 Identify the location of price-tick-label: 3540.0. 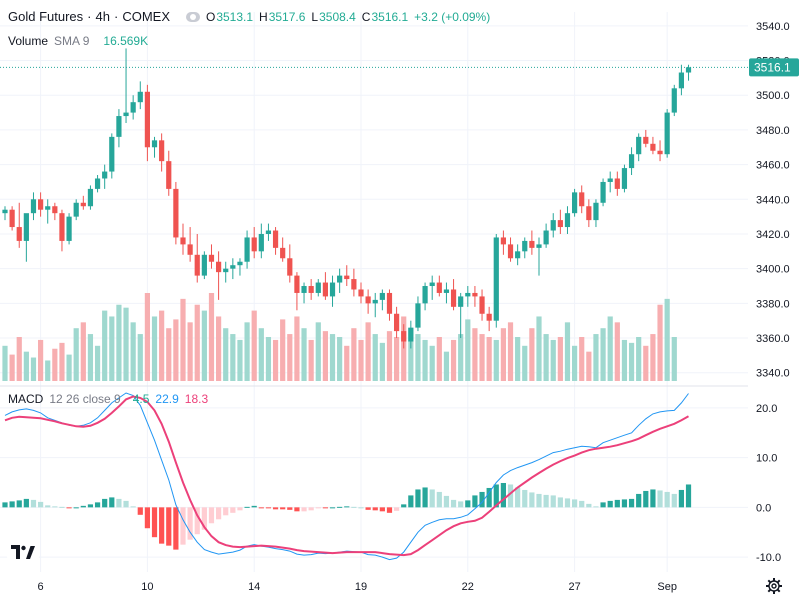
(773, 27).